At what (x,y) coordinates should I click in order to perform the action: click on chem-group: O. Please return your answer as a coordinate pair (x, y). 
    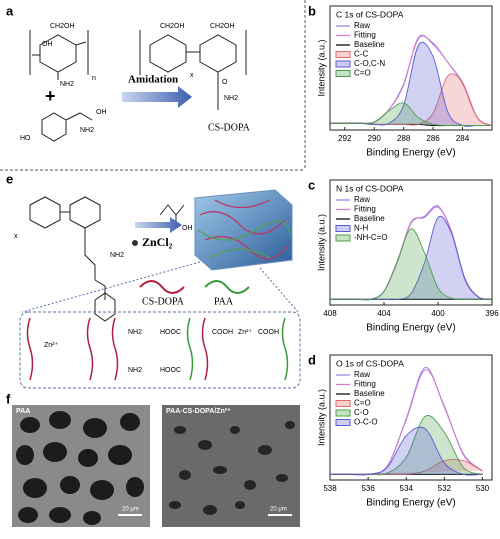
    Looking at the image, I should click on (225, 82).